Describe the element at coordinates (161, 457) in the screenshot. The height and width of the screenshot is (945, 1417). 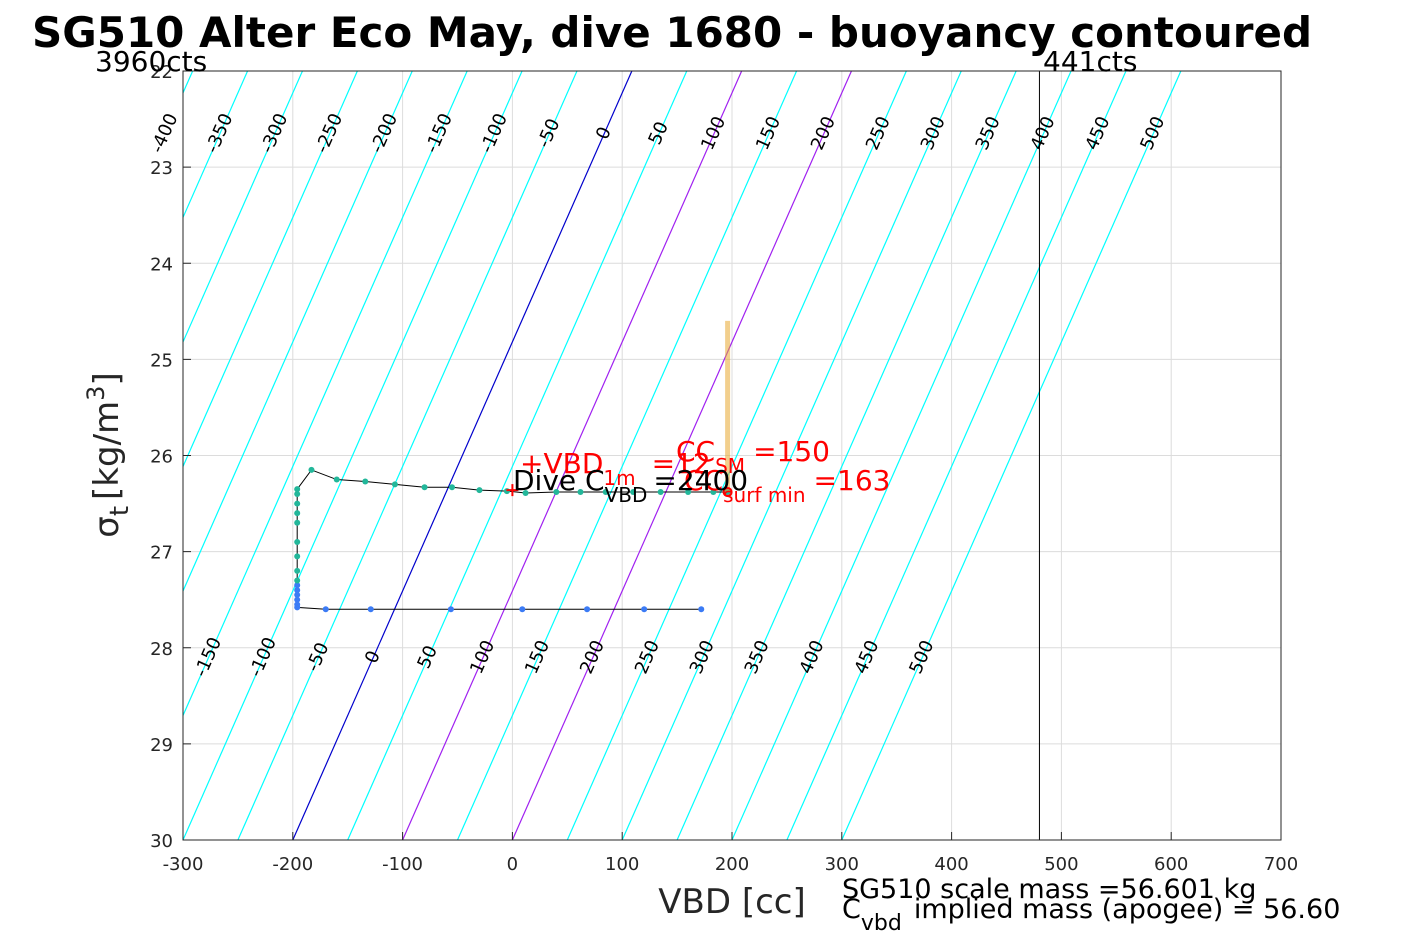
I see `y-tick-label: 26` at that location.